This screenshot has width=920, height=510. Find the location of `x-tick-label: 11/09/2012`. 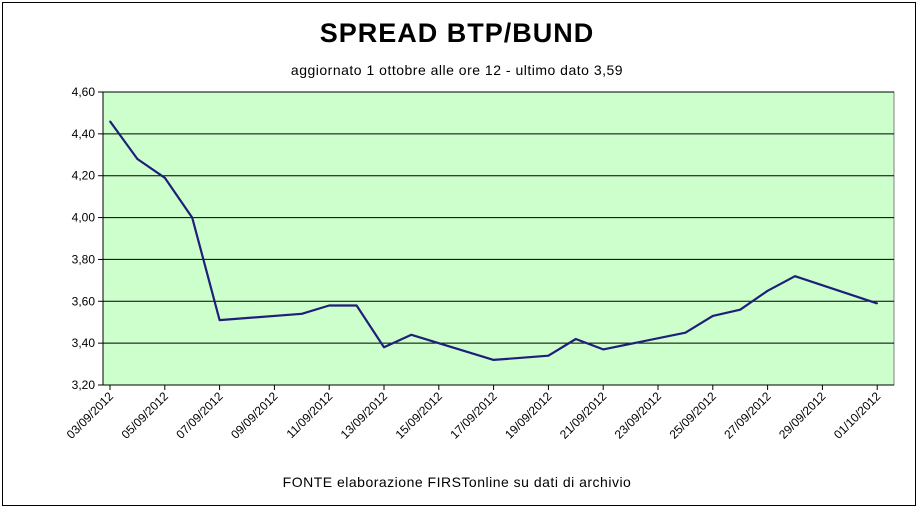

x-tick-label: 11/09/2012 is located at coordinates (310, 415).